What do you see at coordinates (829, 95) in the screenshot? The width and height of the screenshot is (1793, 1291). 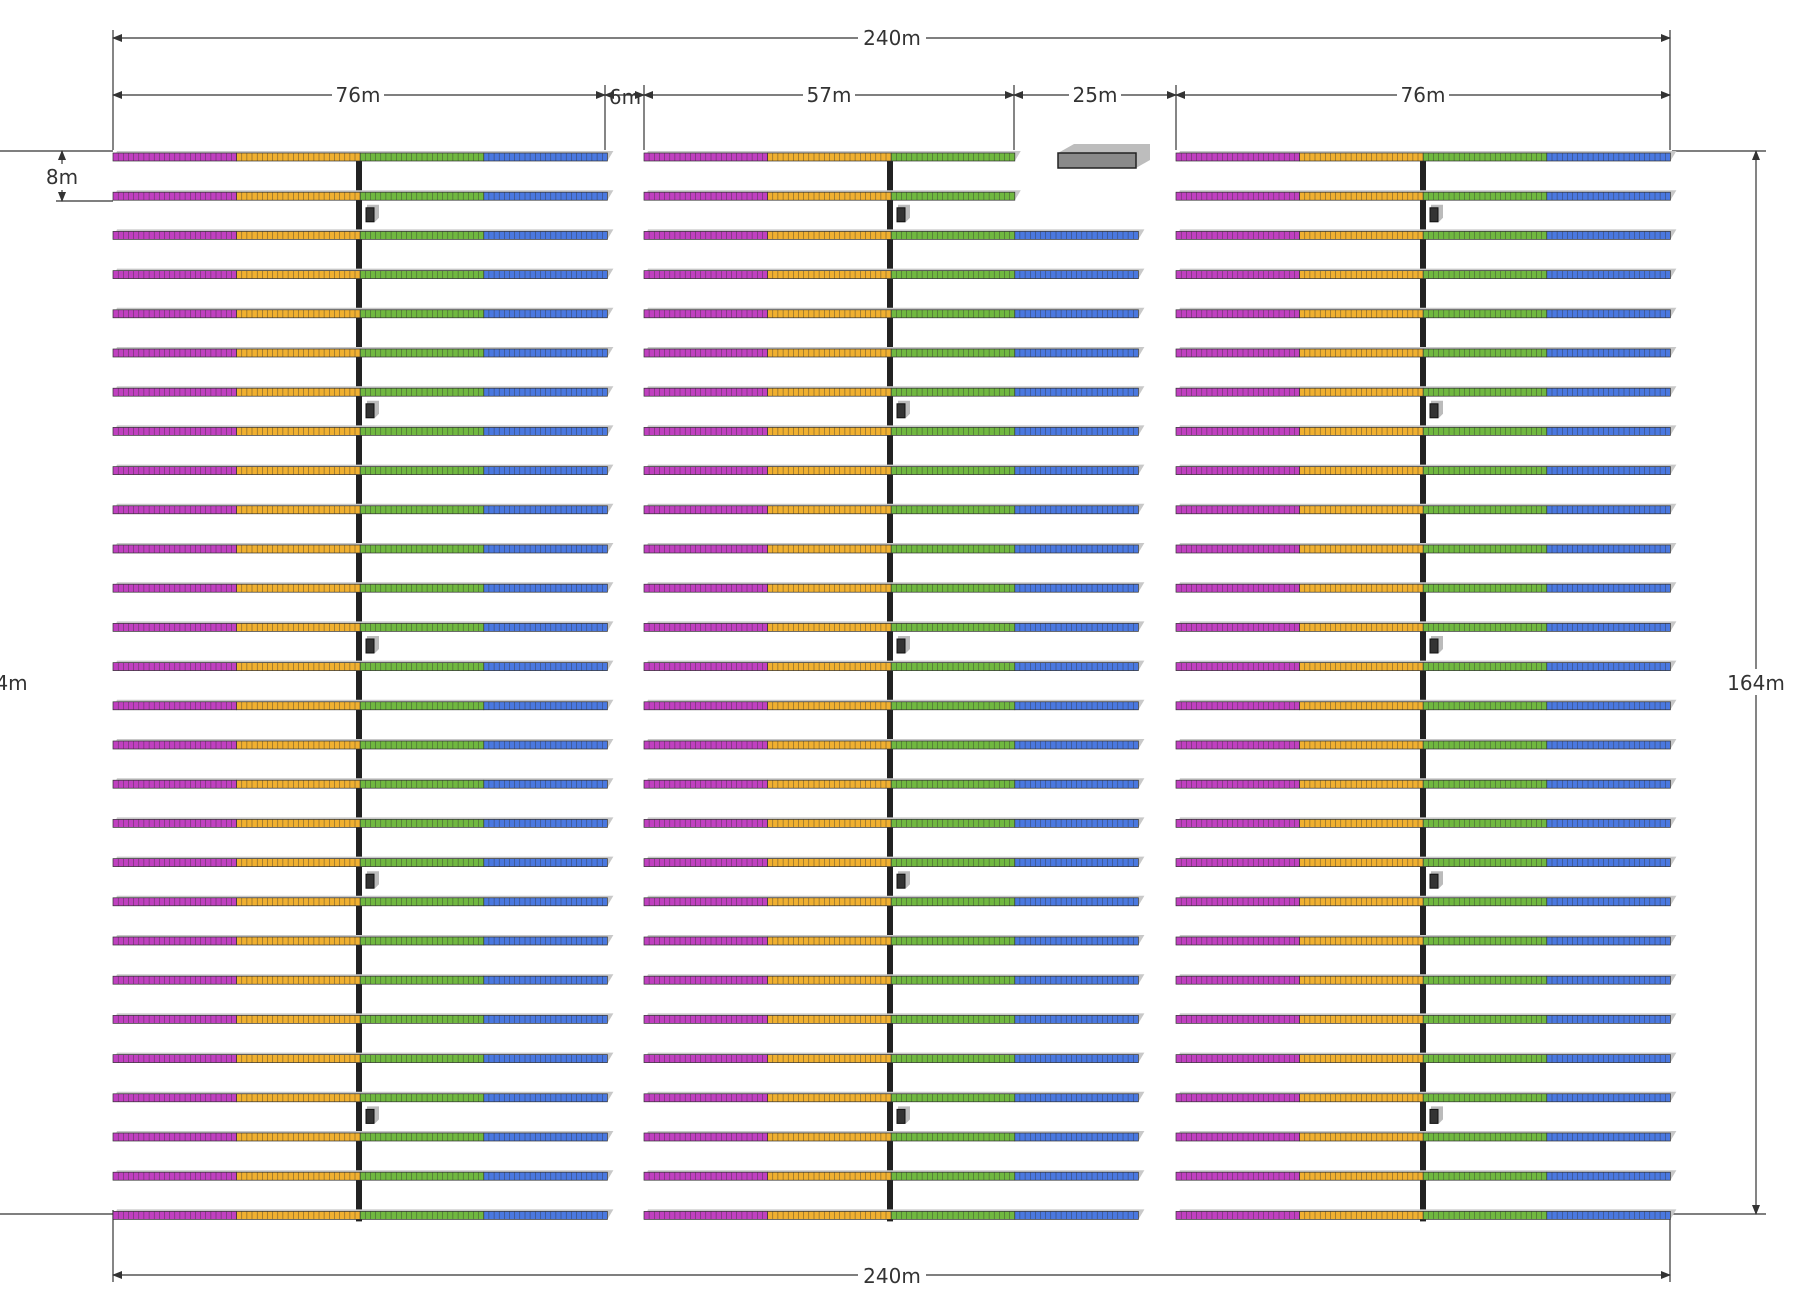 I see `middle-block-width-label: 57m` at bounding box center [829, 95].